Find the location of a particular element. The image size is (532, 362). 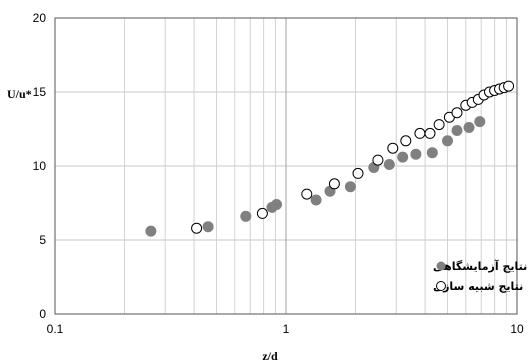

x-tick-label: 1 is located at coordinates (286, 329).